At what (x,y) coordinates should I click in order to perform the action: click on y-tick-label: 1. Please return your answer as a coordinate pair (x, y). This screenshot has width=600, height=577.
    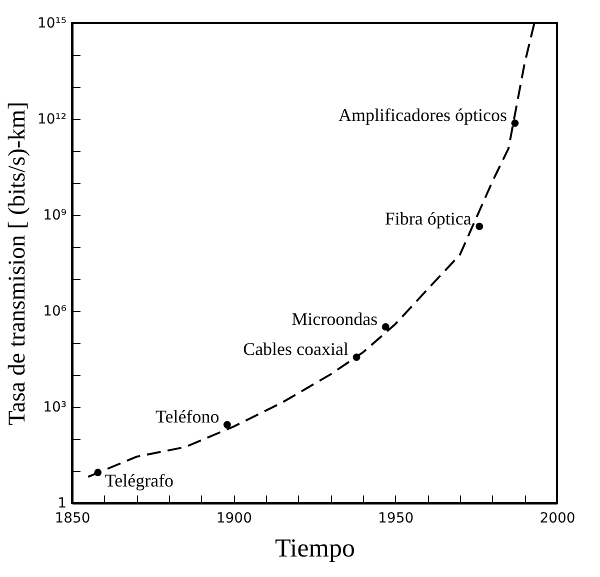
    Looking at the image, I should click on (62, 504).